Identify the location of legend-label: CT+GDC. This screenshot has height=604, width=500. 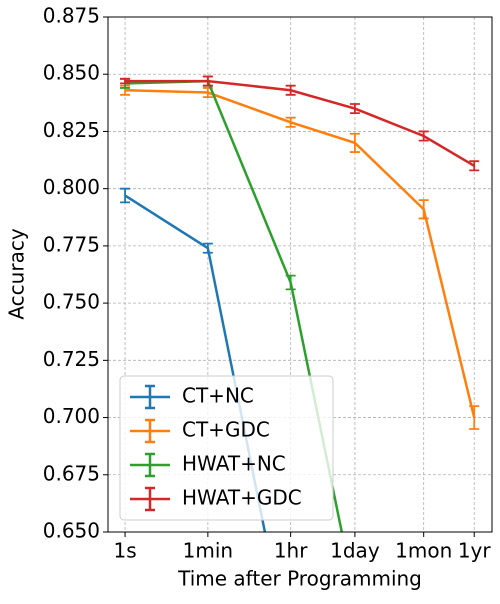
(226, 430).